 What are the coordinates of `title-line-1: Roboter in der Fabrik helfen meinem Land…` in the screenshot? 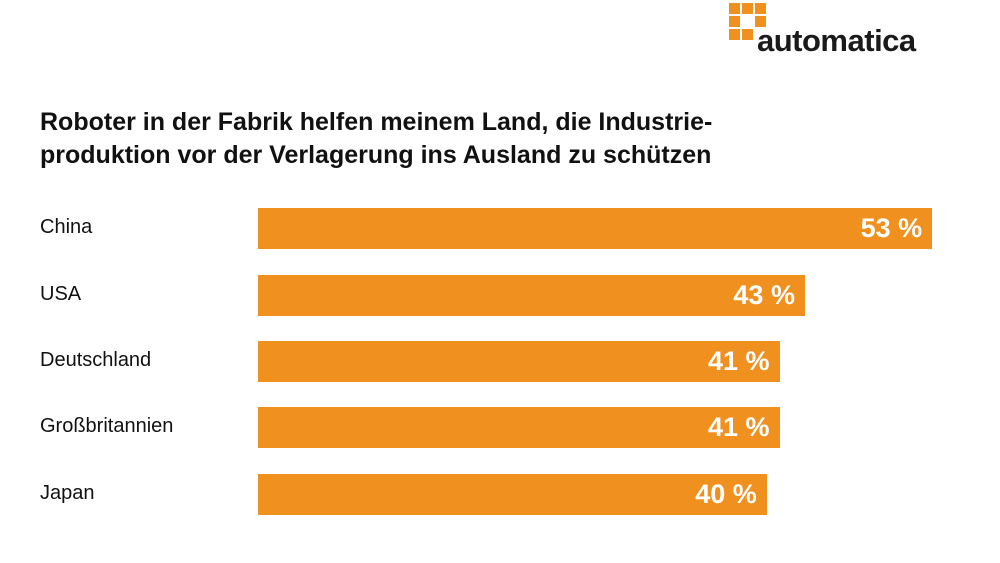 It's located at (376, 122).